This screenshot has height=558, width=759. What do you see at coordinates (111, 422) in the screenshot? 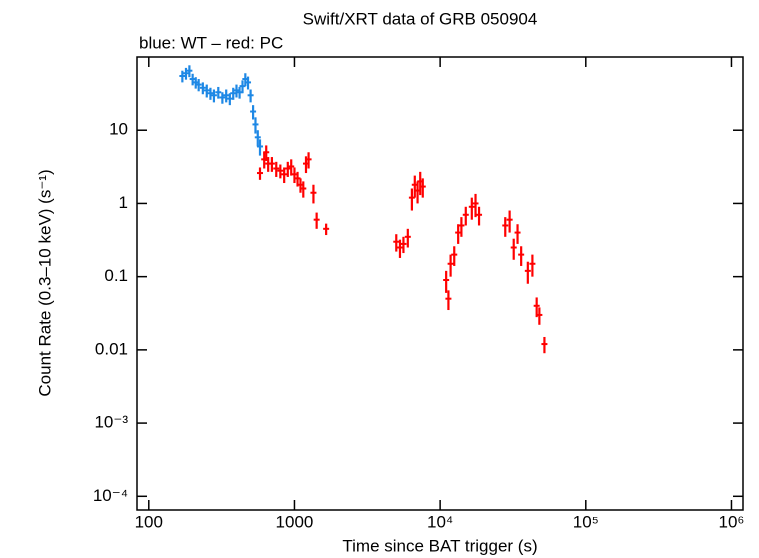
I see `y-tick-label: 10⁻³` at bounding box center [111, 422].